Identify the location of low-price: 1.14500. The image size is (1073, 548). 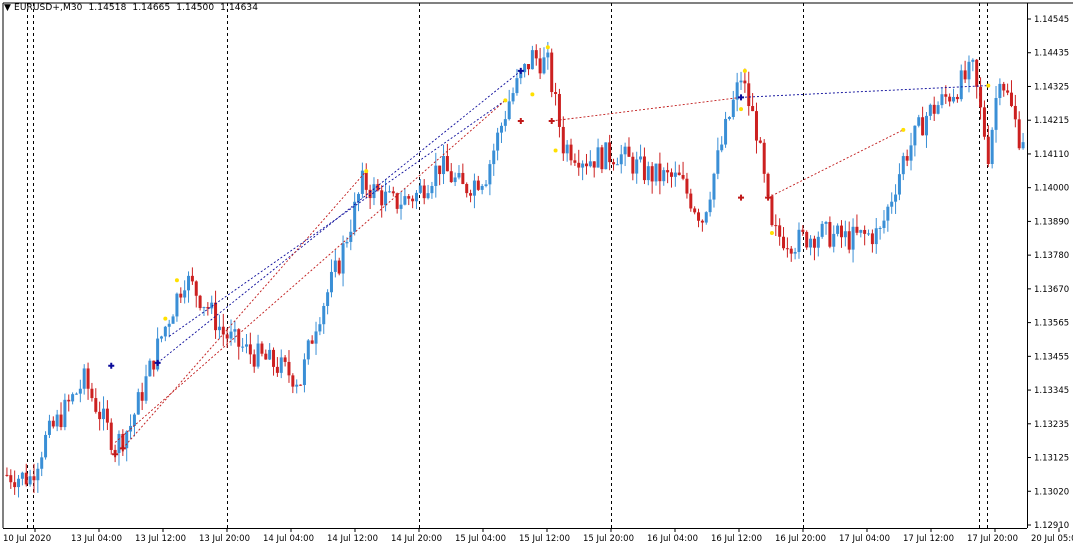
(195, 8).